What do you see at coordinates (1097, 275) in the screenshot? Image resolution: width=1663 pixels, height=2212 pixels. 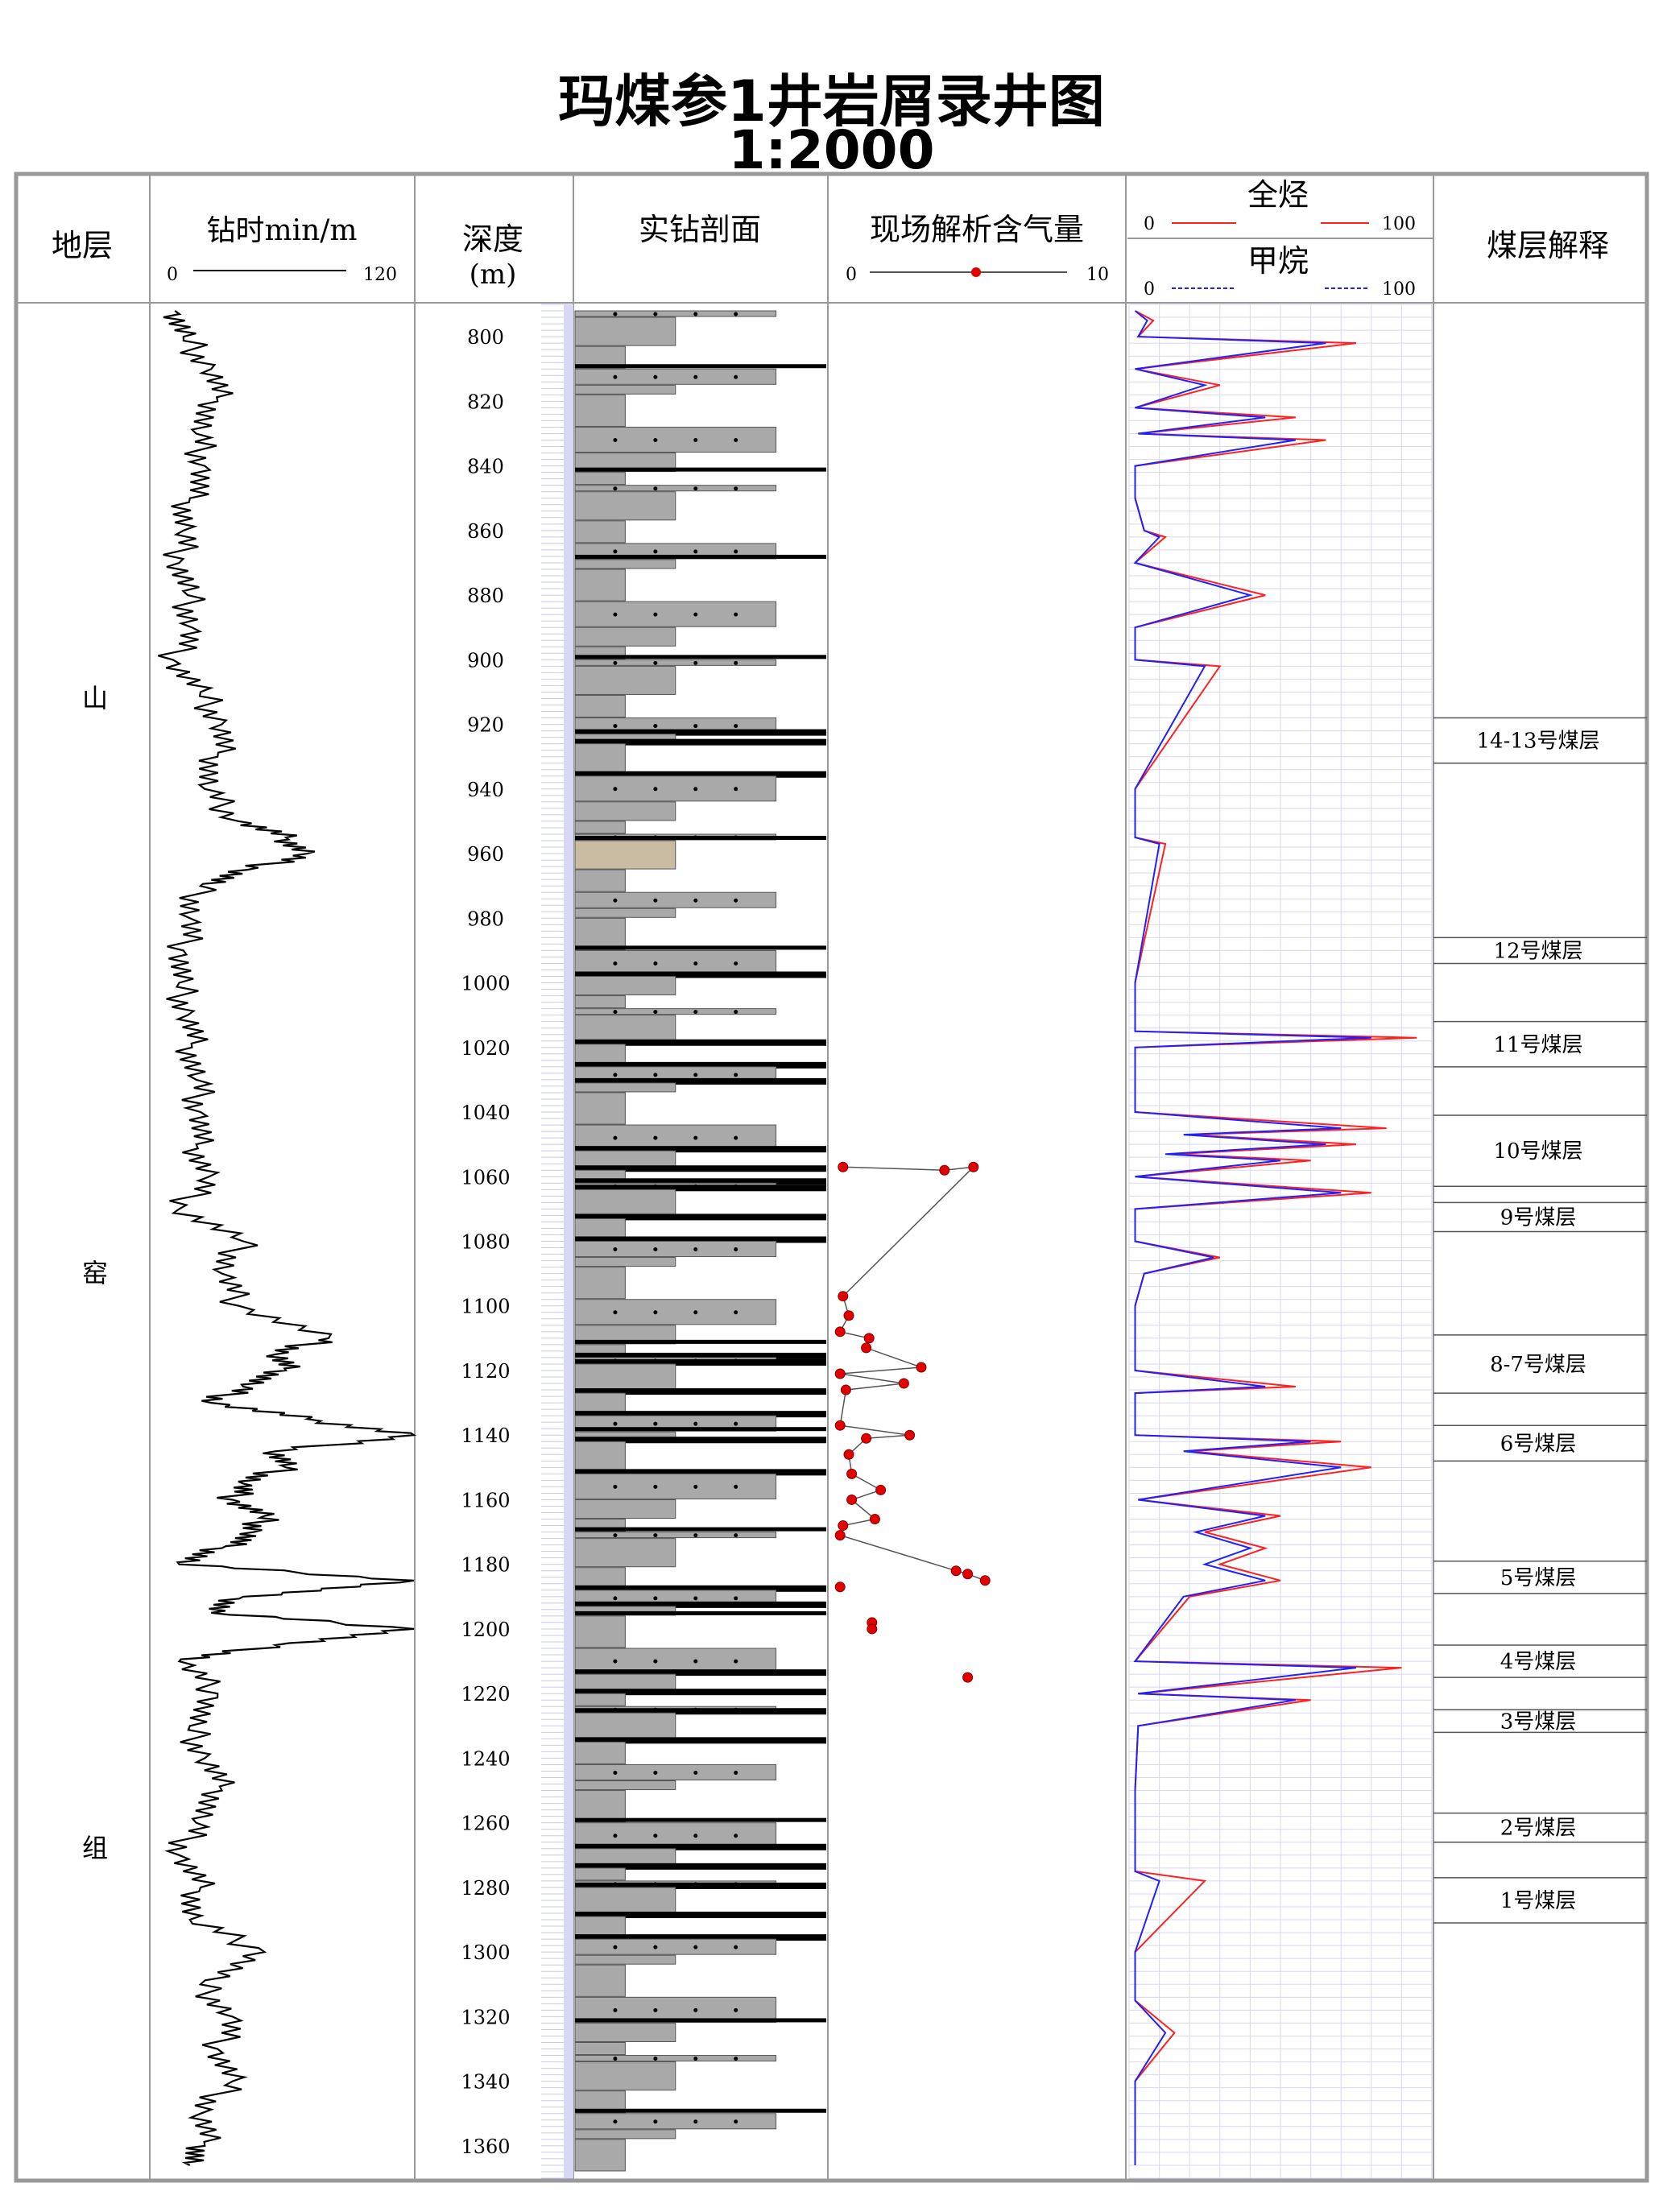 I see `gas-max: 10` at bounding box center [1097, 275].